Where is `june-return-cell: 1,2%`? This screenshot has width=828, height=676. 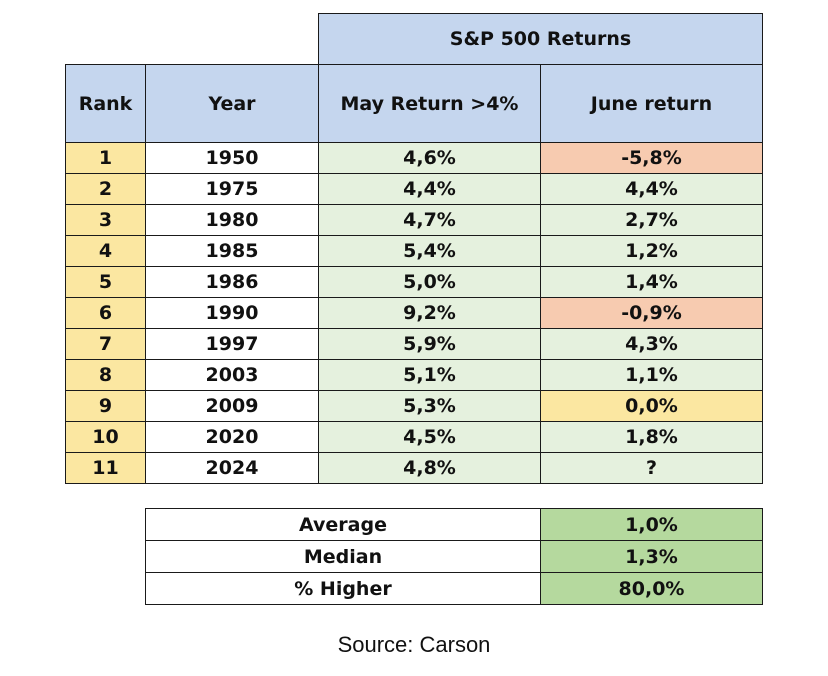
june-return-cell: 1,2% is located at coordinates (651, 251).